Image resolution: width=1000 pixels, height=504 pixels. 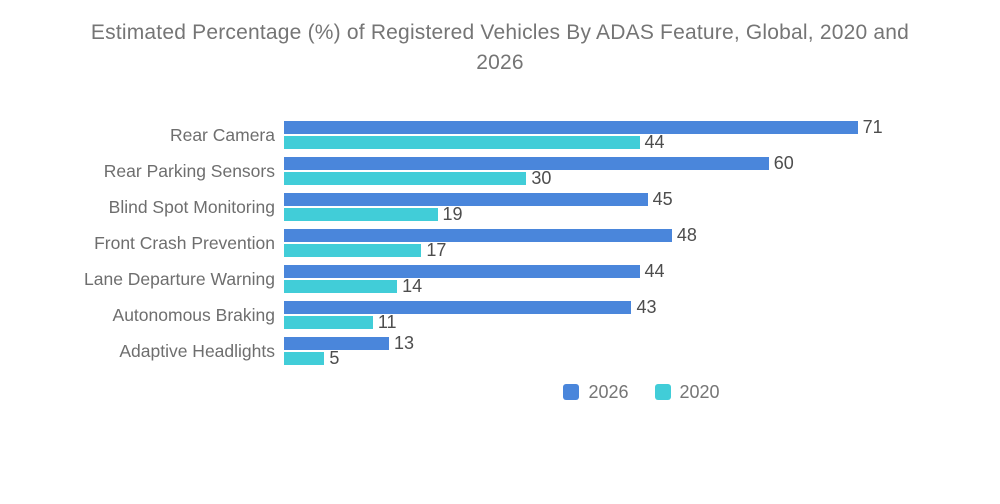 I want to click on legend-item-2020: 2020, so click(x=687, y=392).